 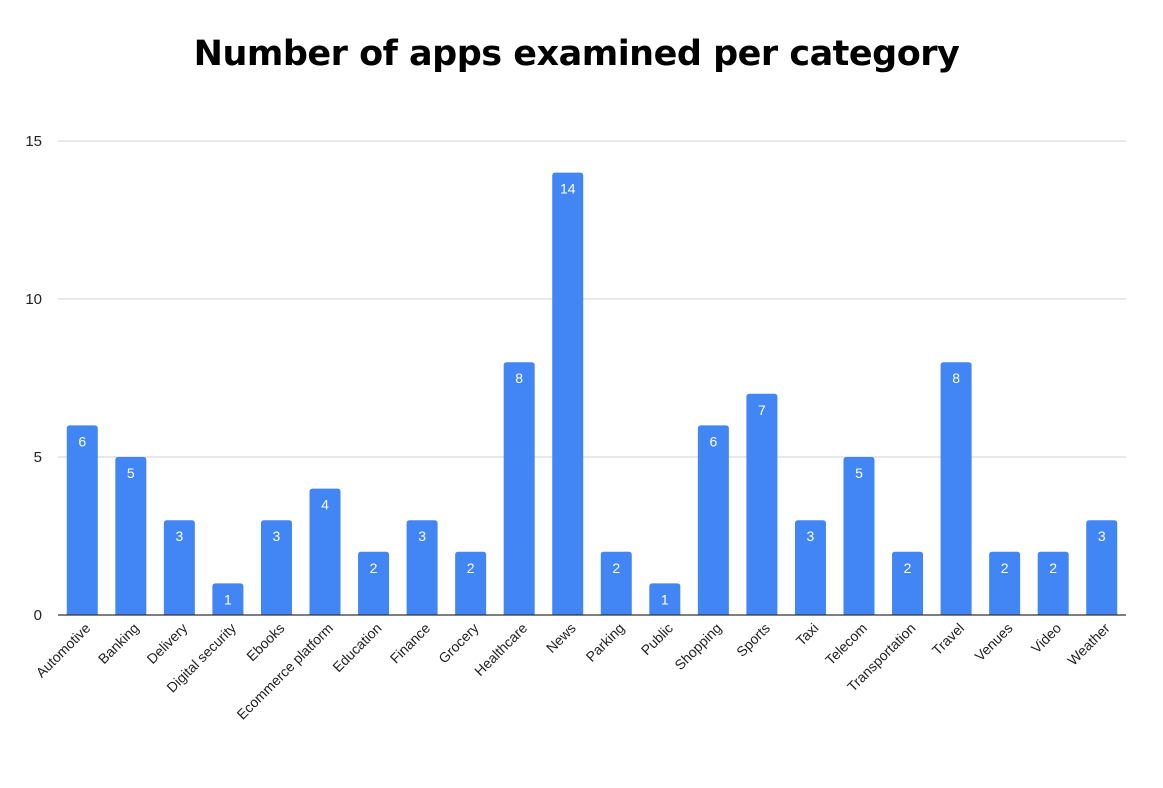 I want to click on bar-parking, so click(x=616, y=583).